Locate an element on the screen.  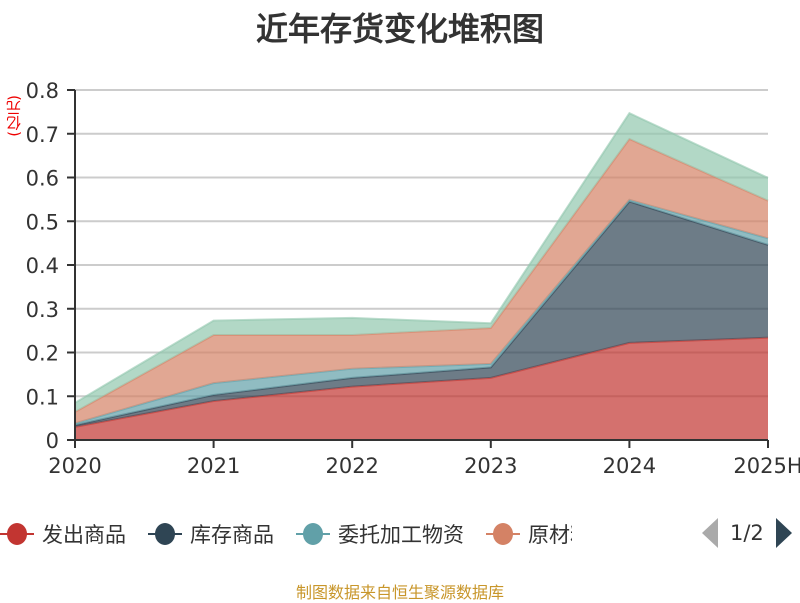
legend-item-1: 库存商品 is located at coordinates (211, 534).